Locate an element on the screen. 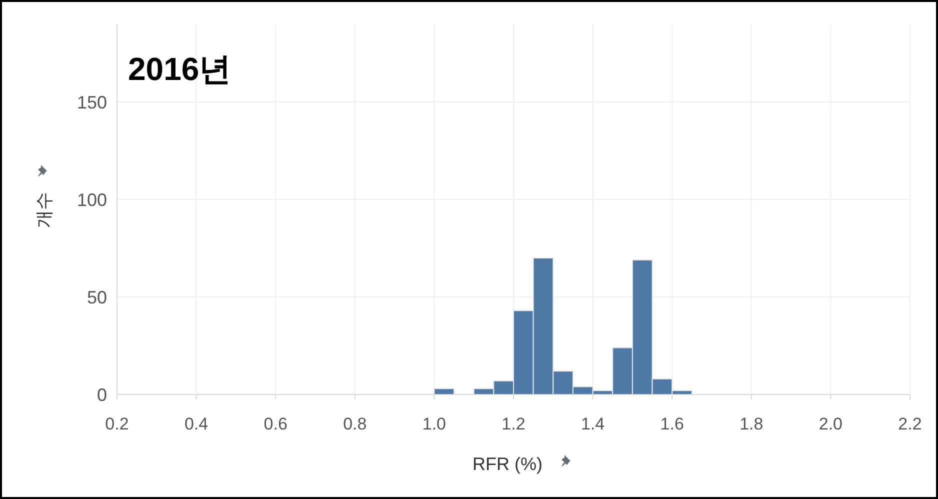 The width and height of the screenshot is (938, 499). text: 2.0 is located at coordinates (830, 424).